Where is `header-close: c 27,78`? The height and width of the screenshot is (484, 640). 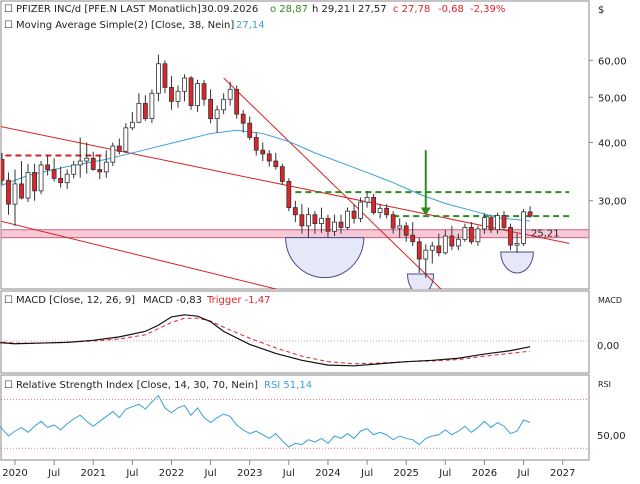
header-close: c 27,78 is located at coordinates (411, 9).